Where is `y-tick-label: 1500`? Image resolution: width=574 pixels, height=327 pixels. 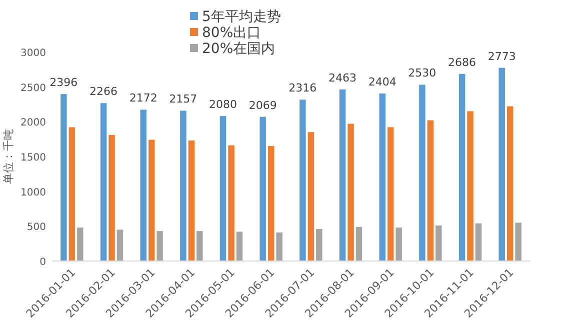
y-tick-label: 1500 is located at coordinates (33, 158).